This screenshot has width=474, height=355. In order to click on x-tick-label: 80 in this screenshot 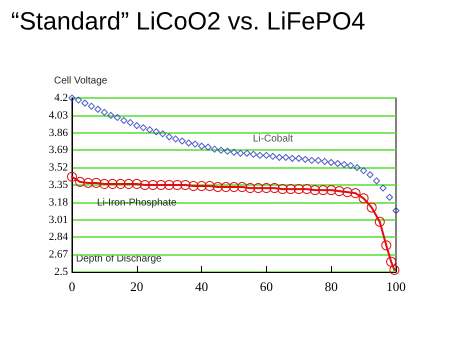, I will do `click(331, 286)`.